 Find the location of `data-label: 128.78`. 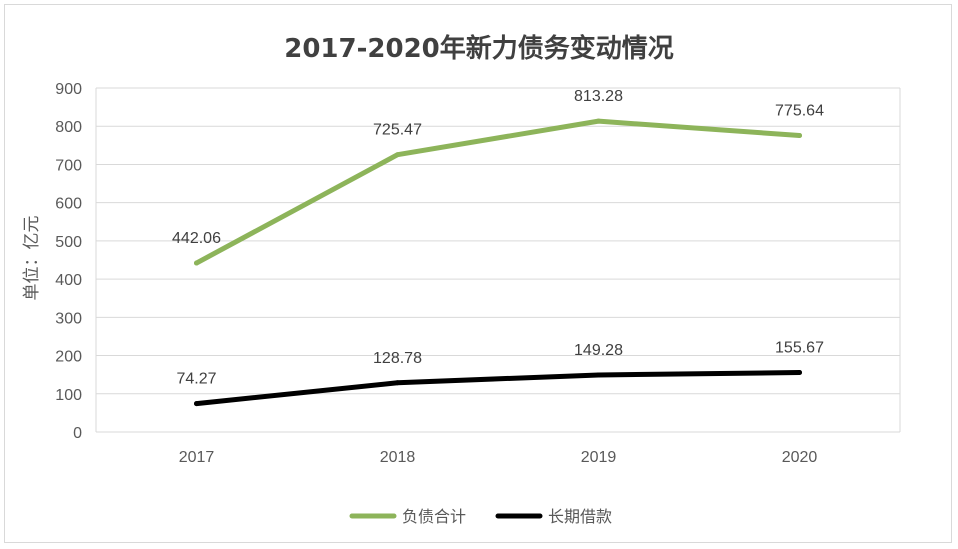

data-label: 128.78 is located at coordinates (397, 358).